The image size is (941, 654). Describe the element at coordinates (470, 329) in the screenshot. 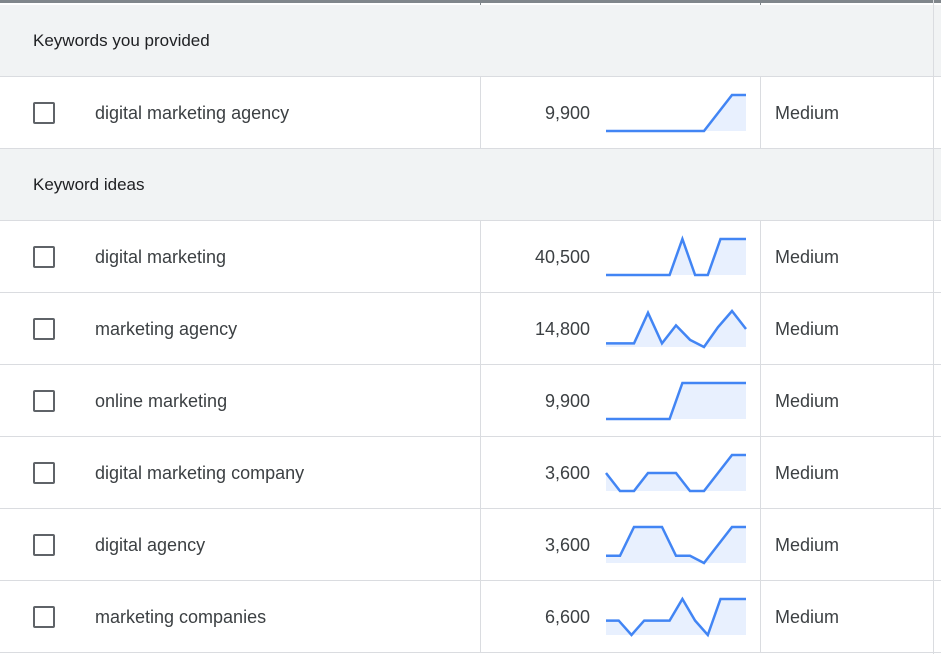

I see `table-row: marketing agency 14,800 Medium` at that location.